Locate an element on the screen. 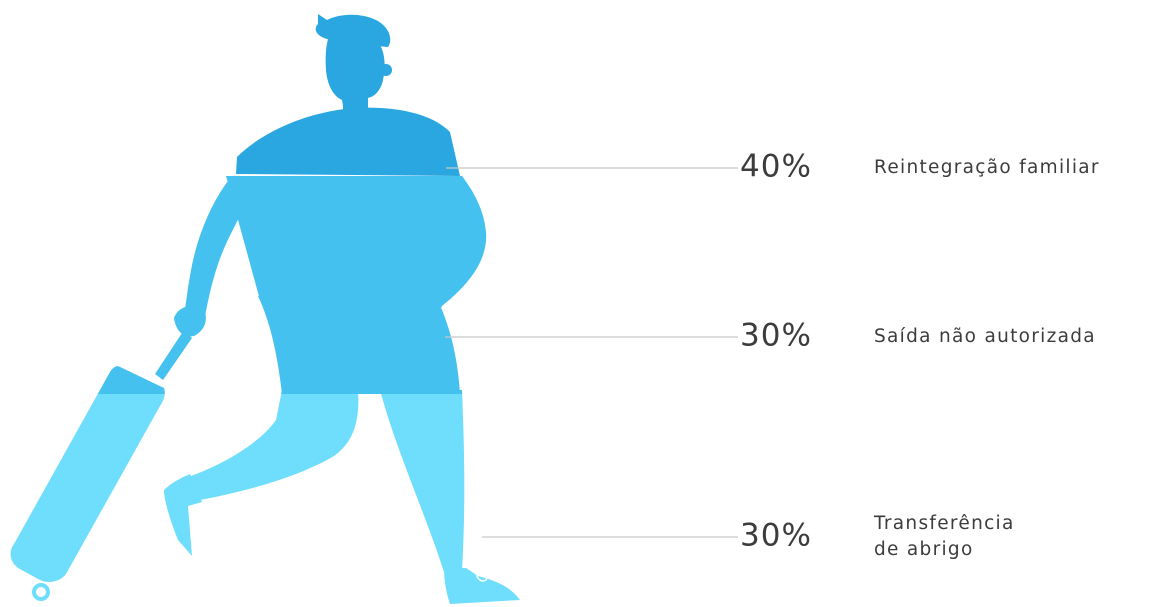 This screenshot has width=1168, height=607. value-label: 40% is located at coordinates (776, 167).